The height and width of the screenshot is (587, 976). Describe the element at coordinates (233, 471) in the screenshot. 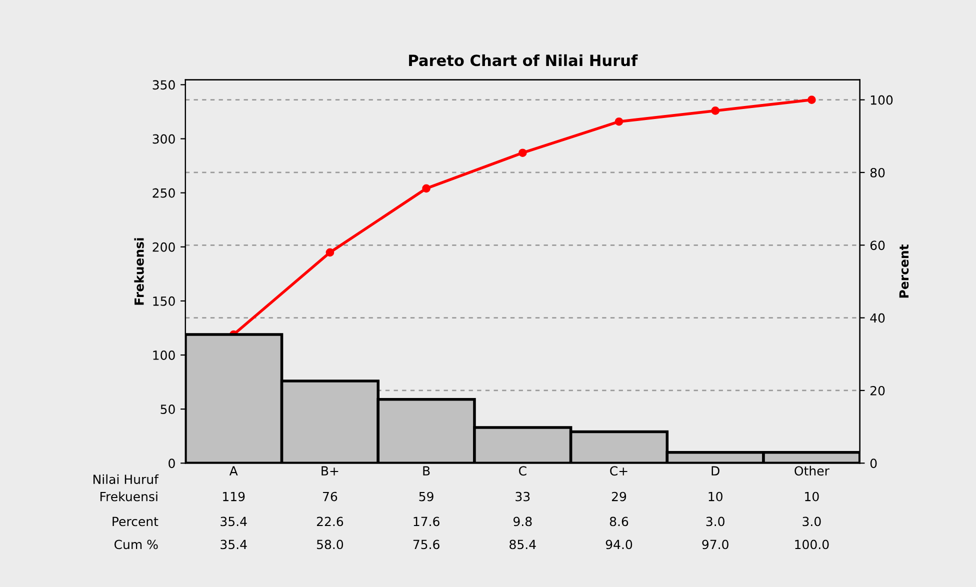

I see `x-tick-label: A` at that location.